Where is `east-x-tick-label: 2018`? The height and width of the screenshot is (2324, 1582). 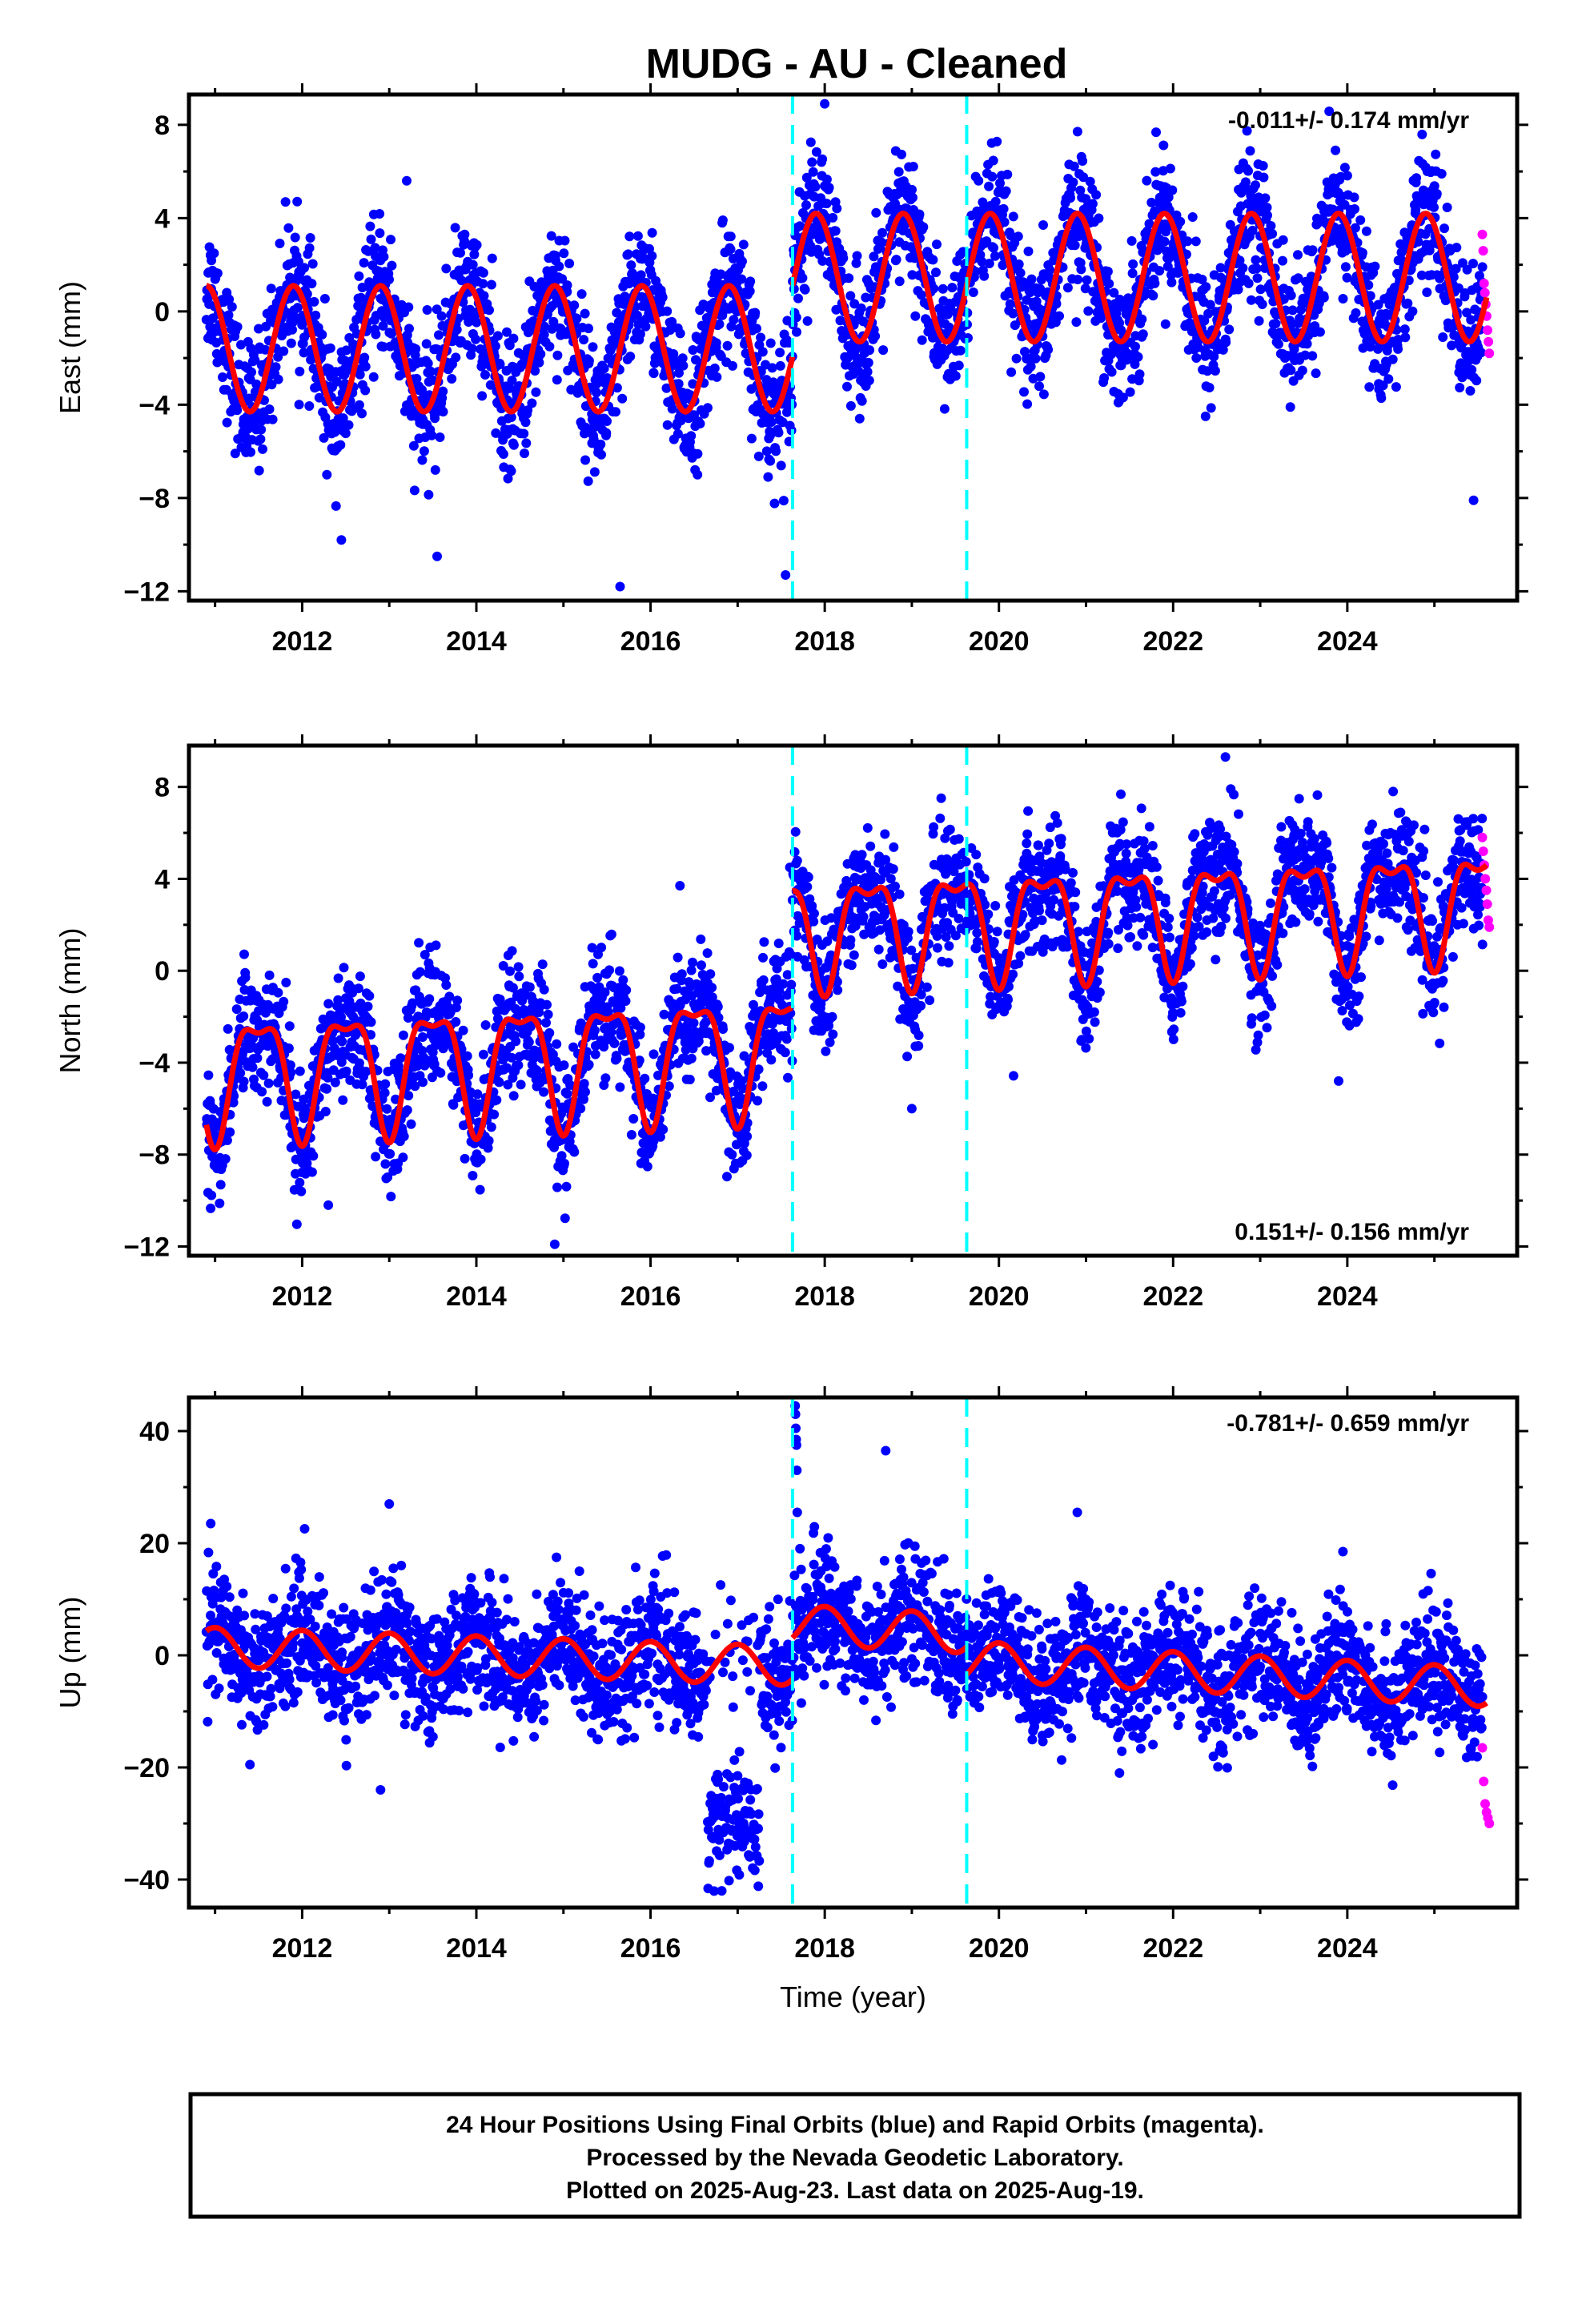 east-x-tick-label: 2018 is located at coordinates (824, 641).